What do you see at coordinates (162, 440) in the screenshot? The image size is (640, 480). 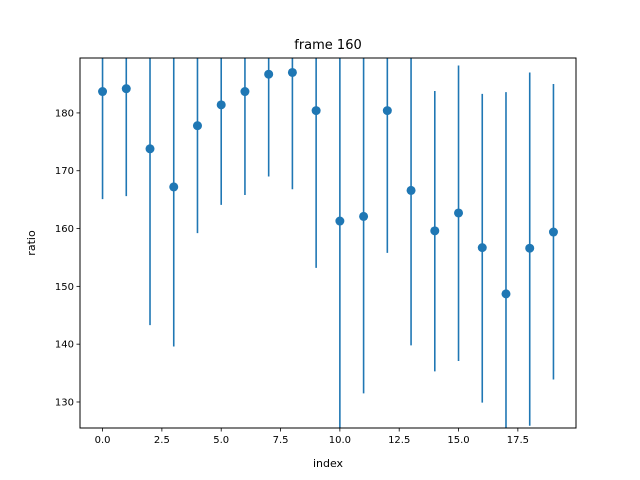 I see `x-tick-label: 2.5` at bounding box center [162, 440].